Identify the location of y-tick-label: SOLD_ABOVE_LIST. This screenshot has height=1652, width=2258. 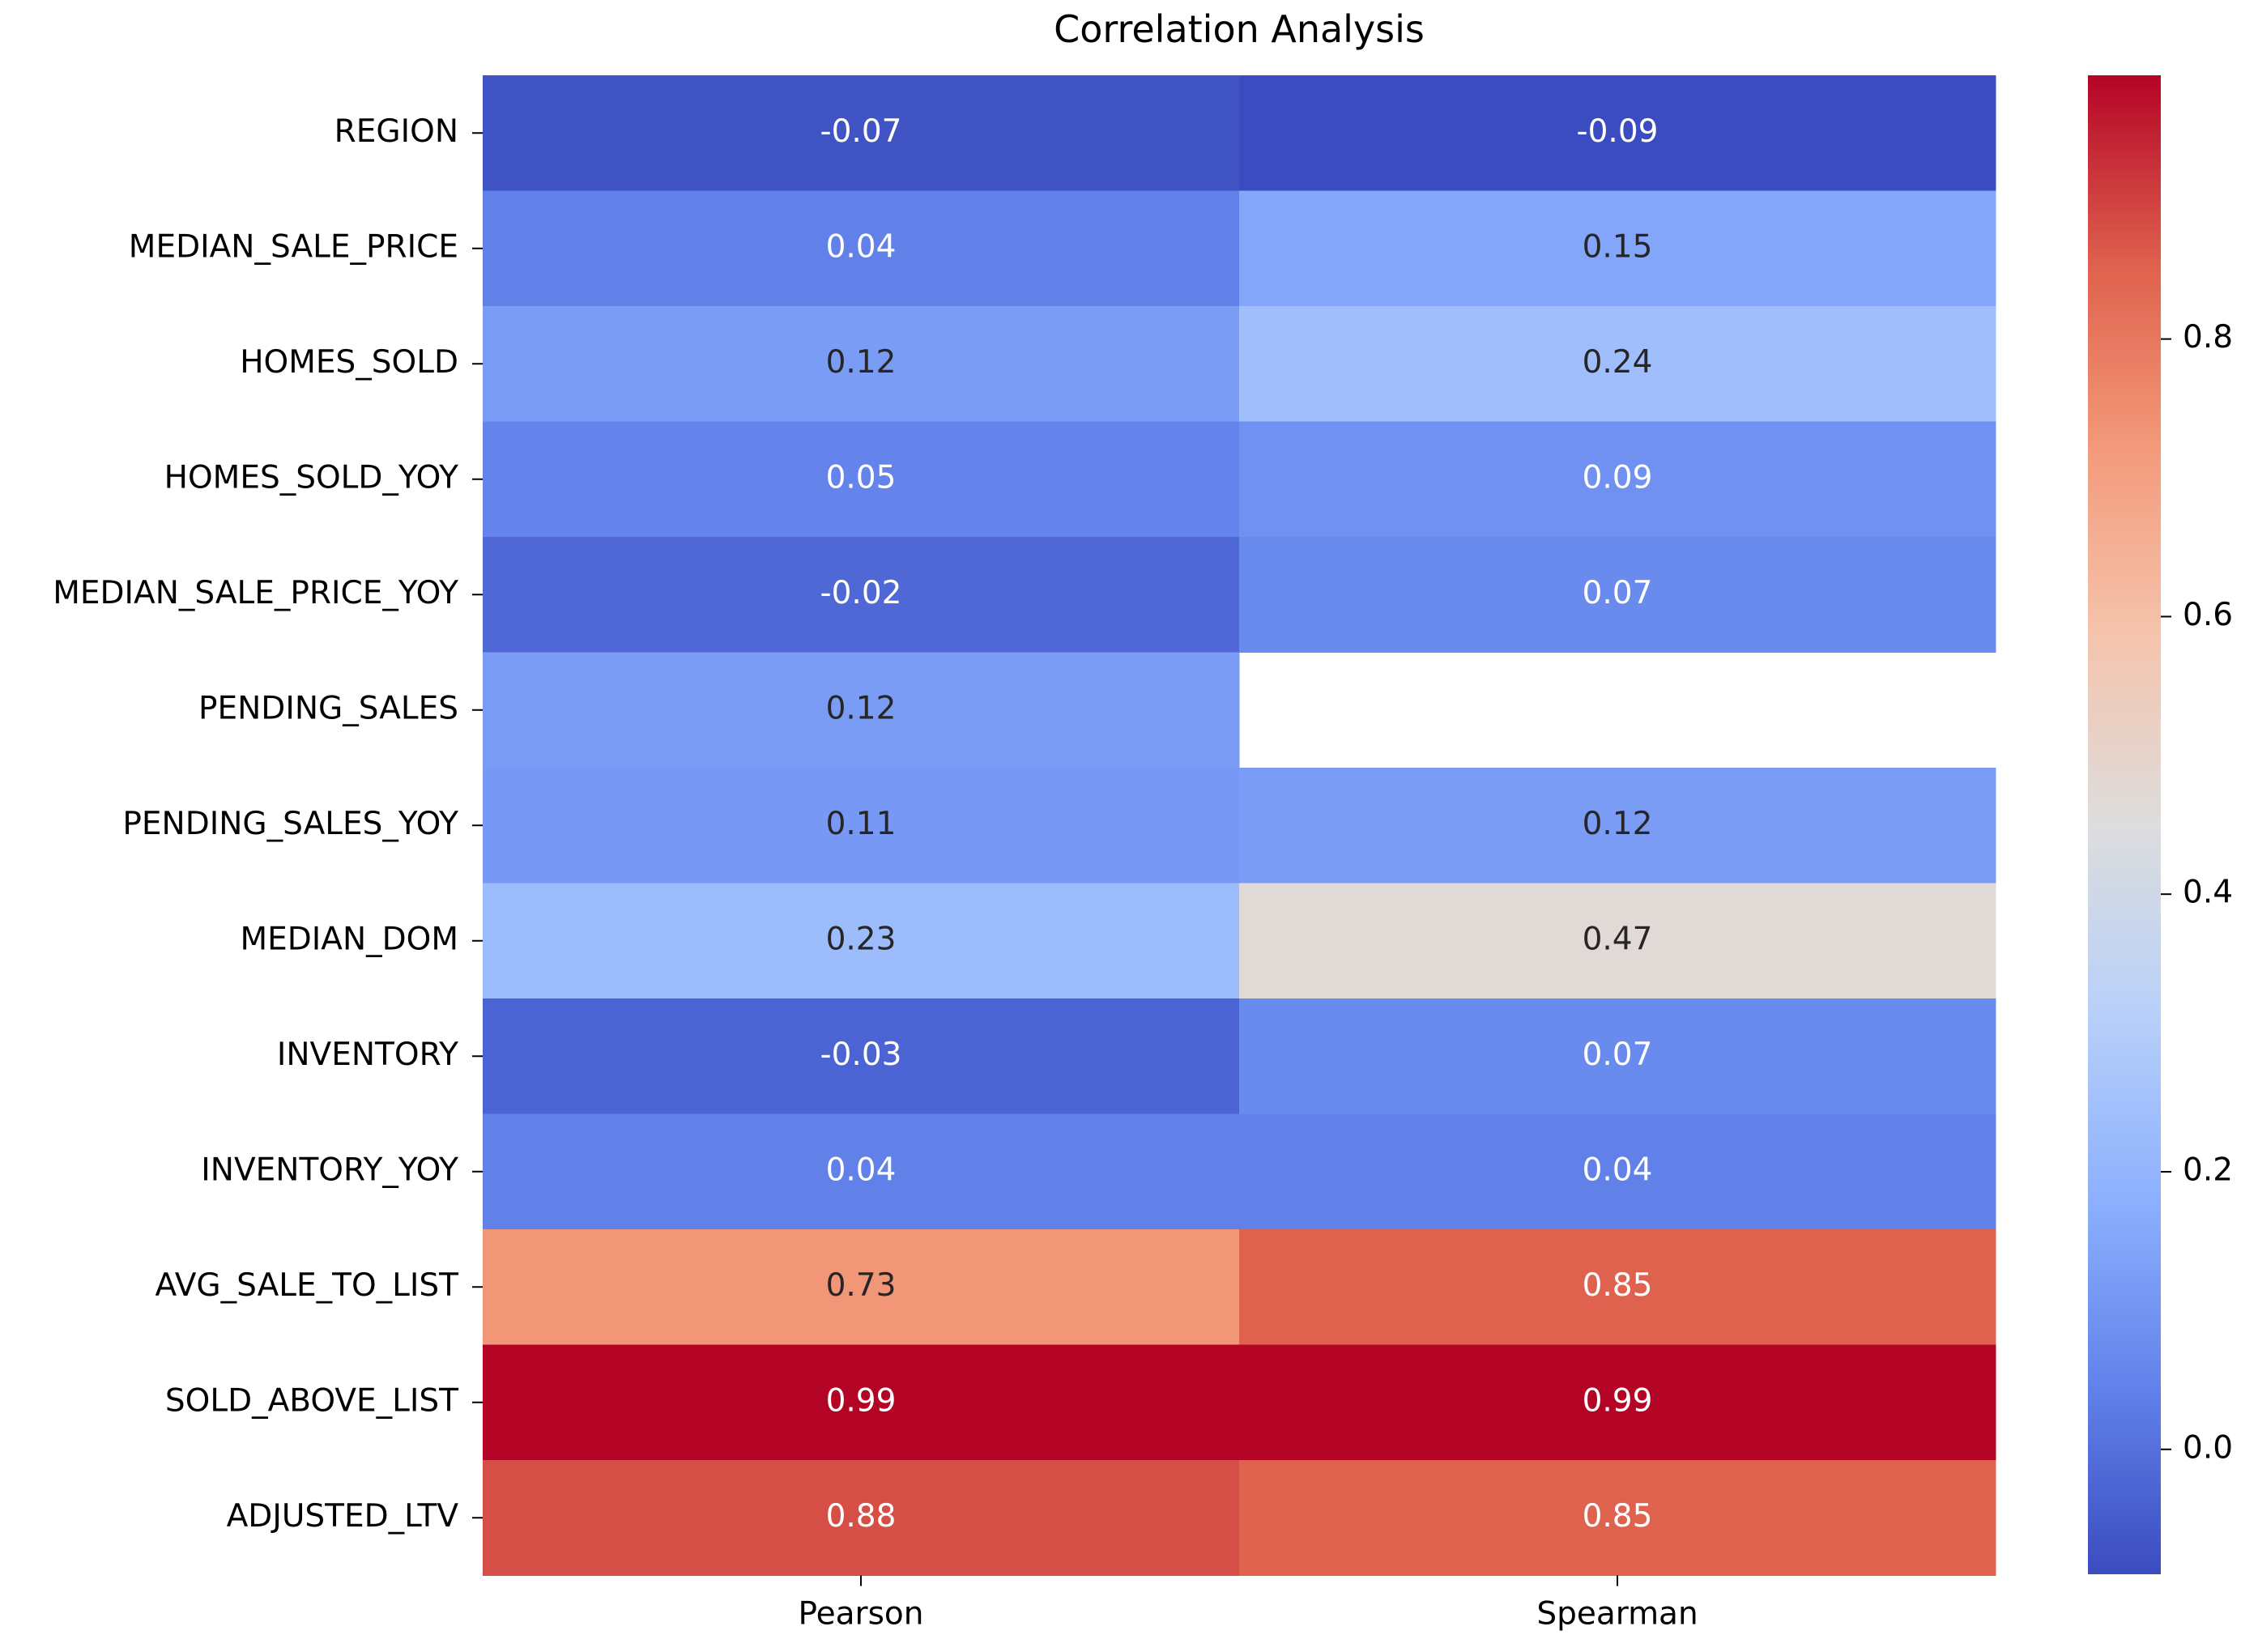
(311, 1400).